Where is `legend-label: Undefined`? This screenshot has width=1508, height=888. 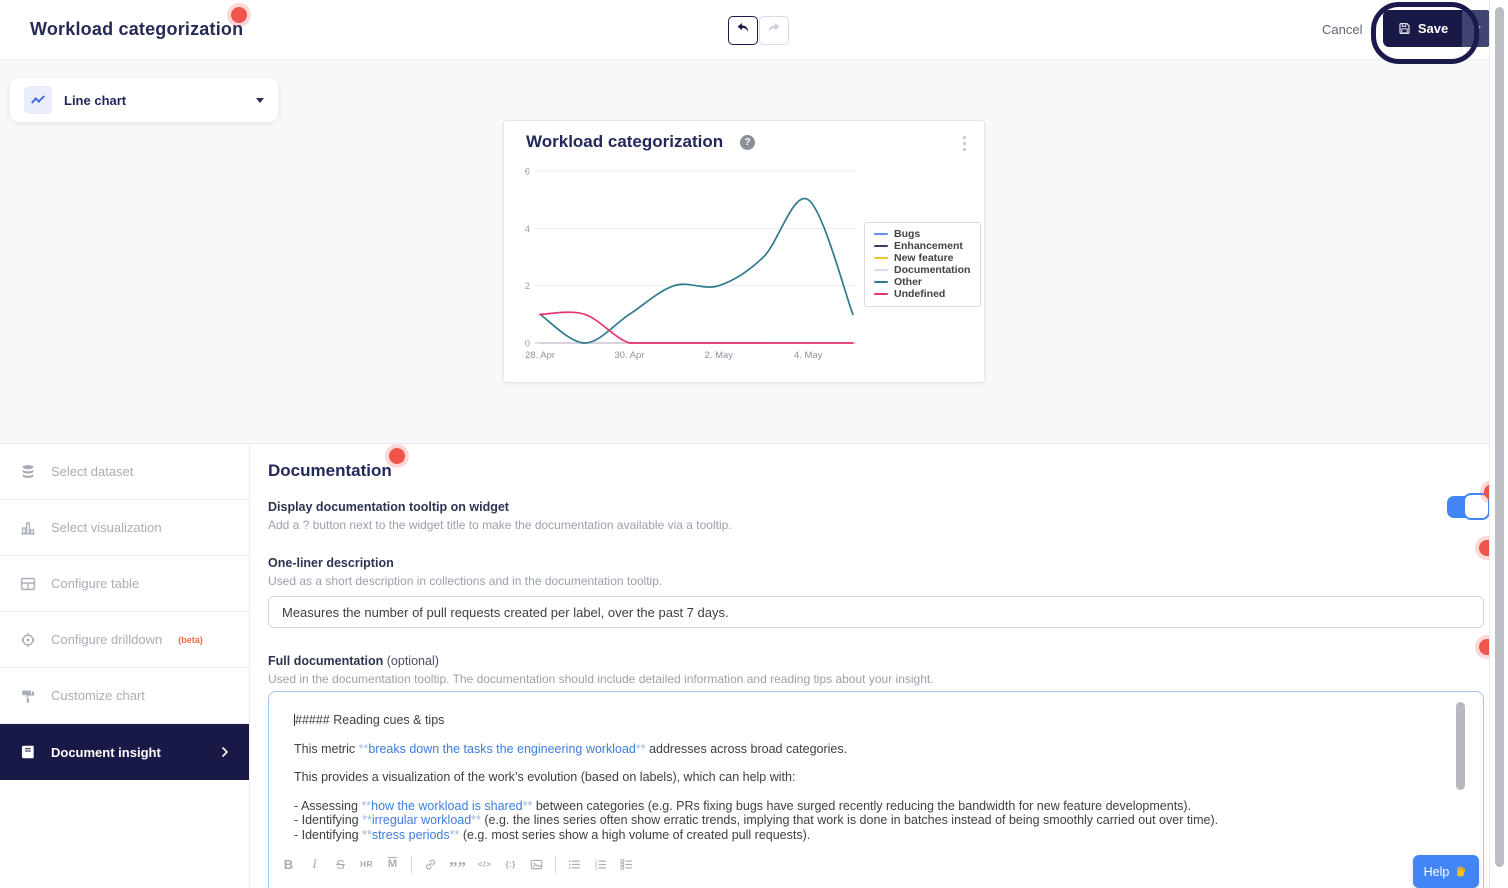 legend-label: Undefined is located at coordinates (920, 294).